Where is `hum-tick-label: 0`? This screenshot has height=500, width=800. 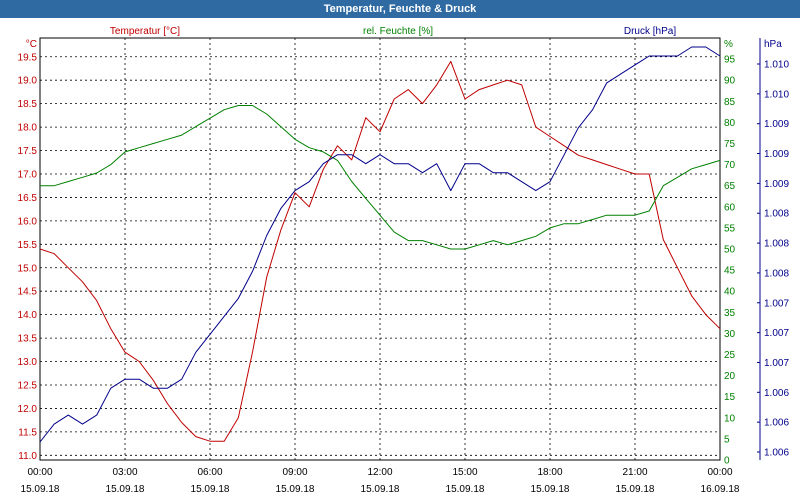 hum-tick-label: 0 is located at coordinates (727, 461).